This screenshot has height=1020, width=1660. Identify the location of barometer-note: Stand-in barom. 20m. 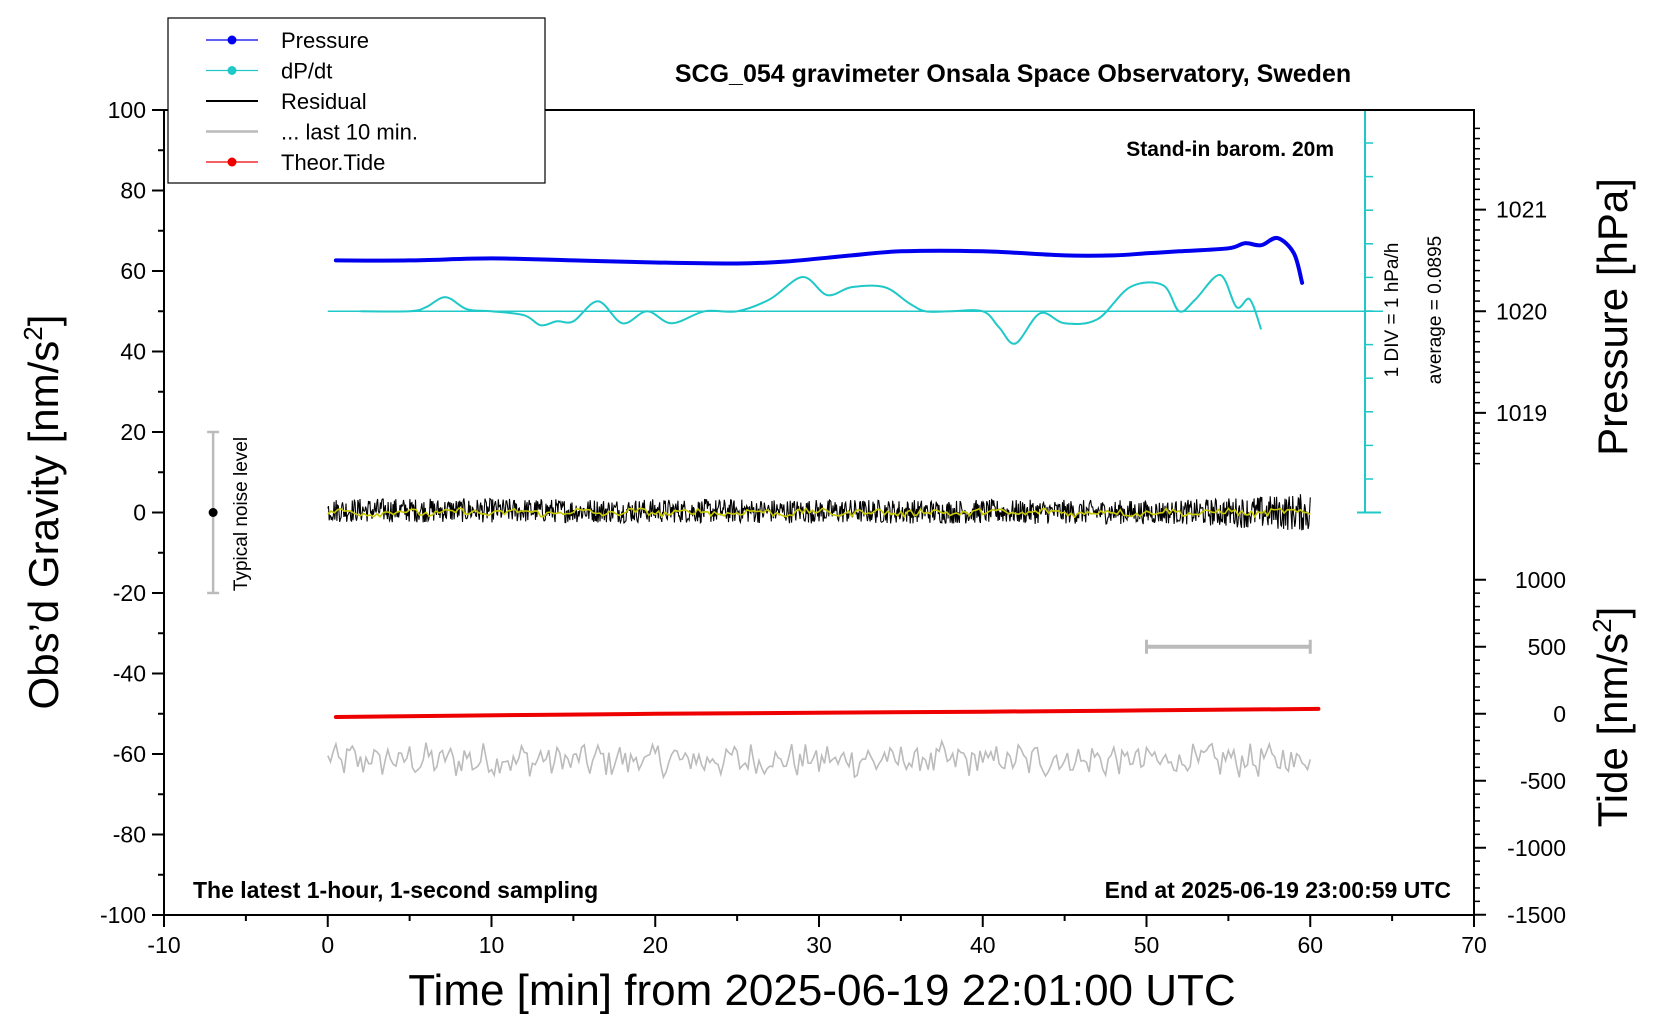
(1230, 149).